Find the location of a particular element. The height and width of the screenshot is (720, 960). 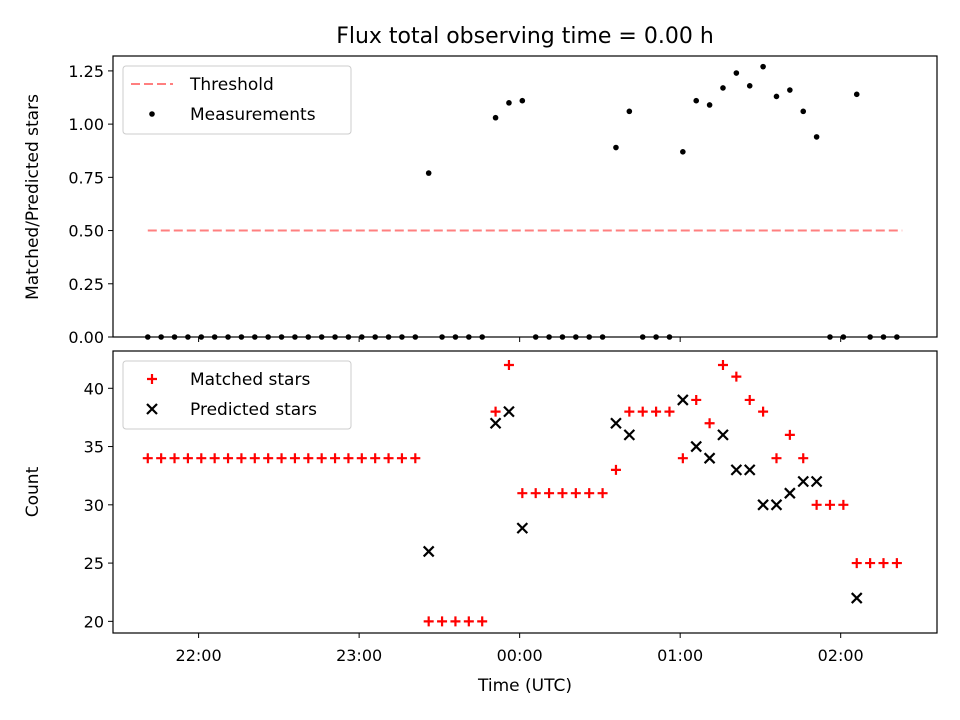

legend-label: Matched stars is located at coordinates (250, 380).